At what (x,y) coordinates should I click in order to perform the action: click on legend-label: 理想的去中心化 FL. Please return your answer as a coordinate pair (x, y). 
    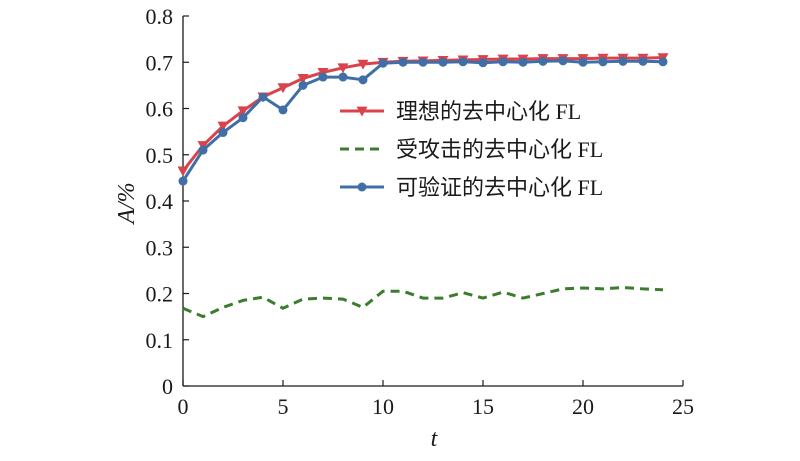
    Looking at the image, I should click on (488, 111).